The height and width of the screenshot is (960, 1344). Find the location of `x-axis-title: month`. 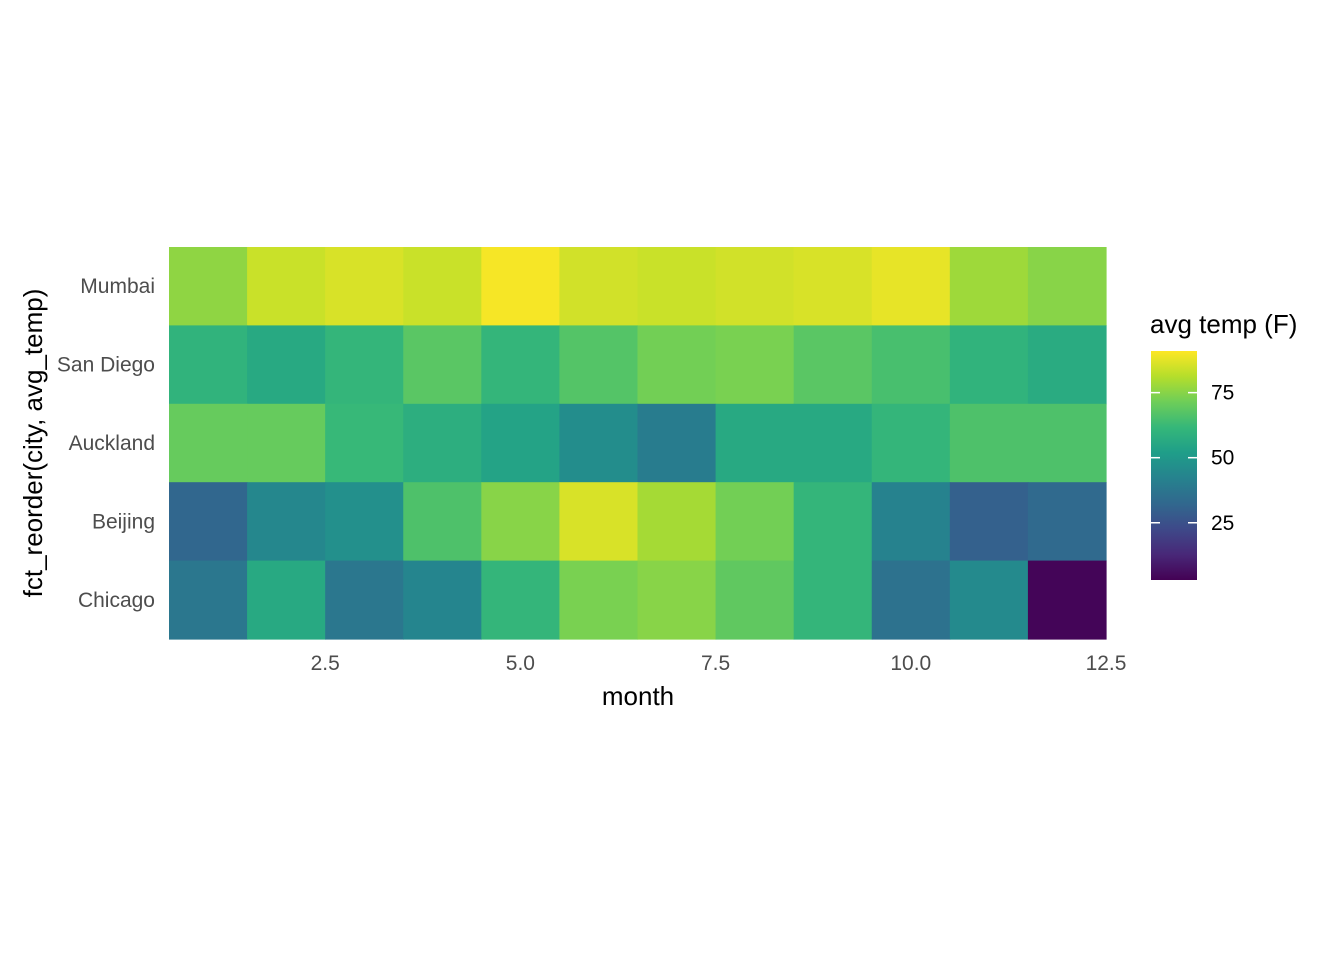

x-axis-title: month is located at coordinates (638, 696).